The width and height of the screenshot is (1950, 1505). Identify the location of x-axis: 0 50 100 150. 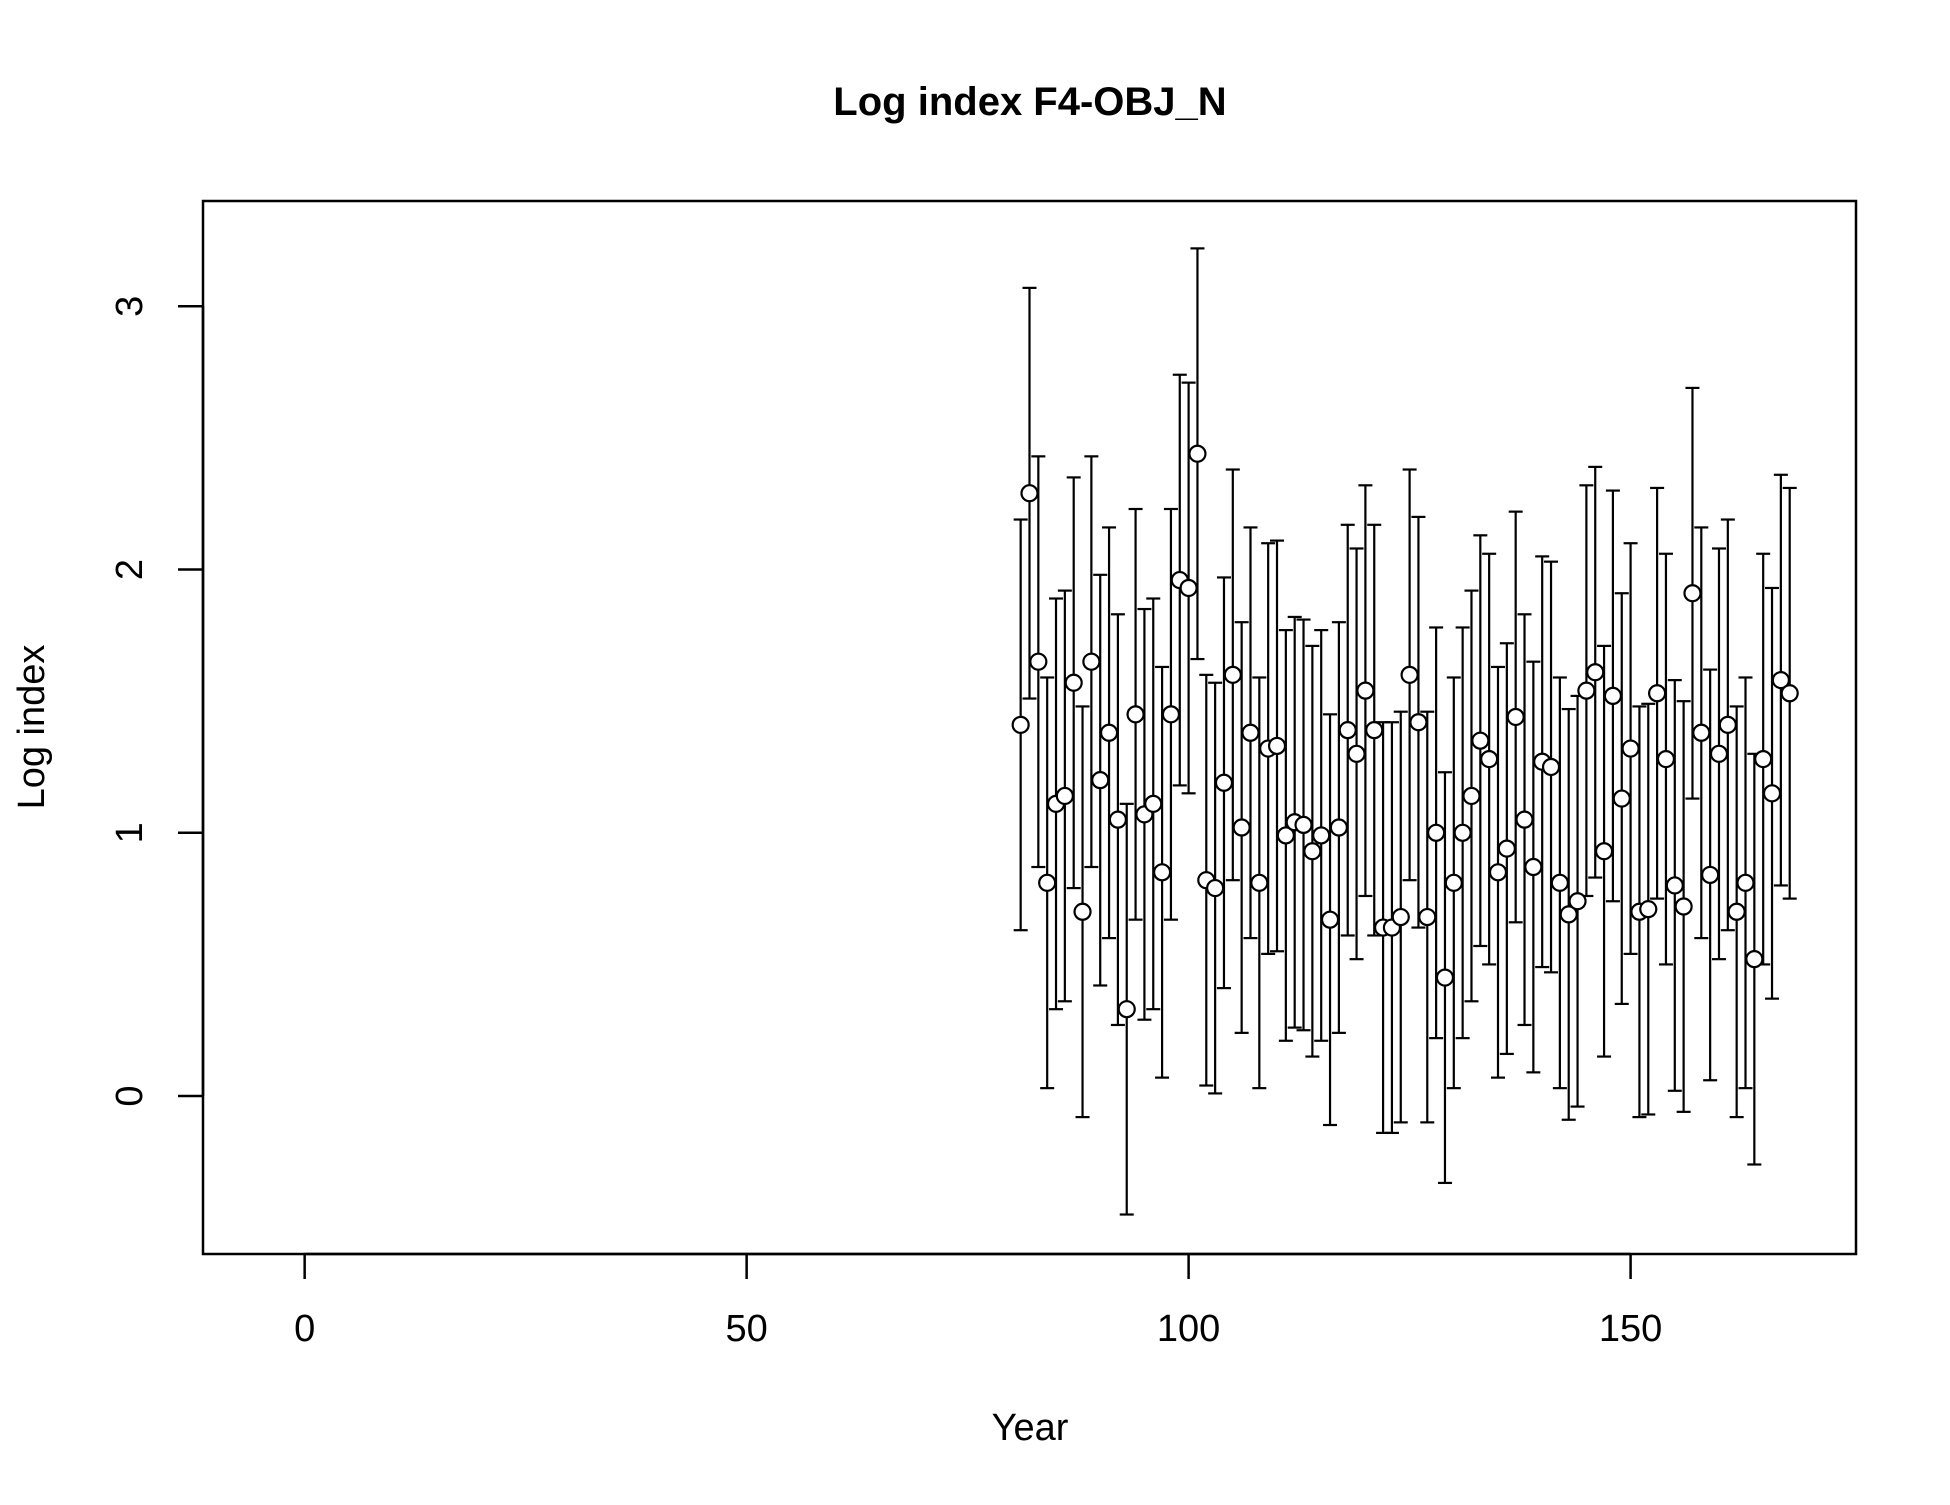
(978, 1301).